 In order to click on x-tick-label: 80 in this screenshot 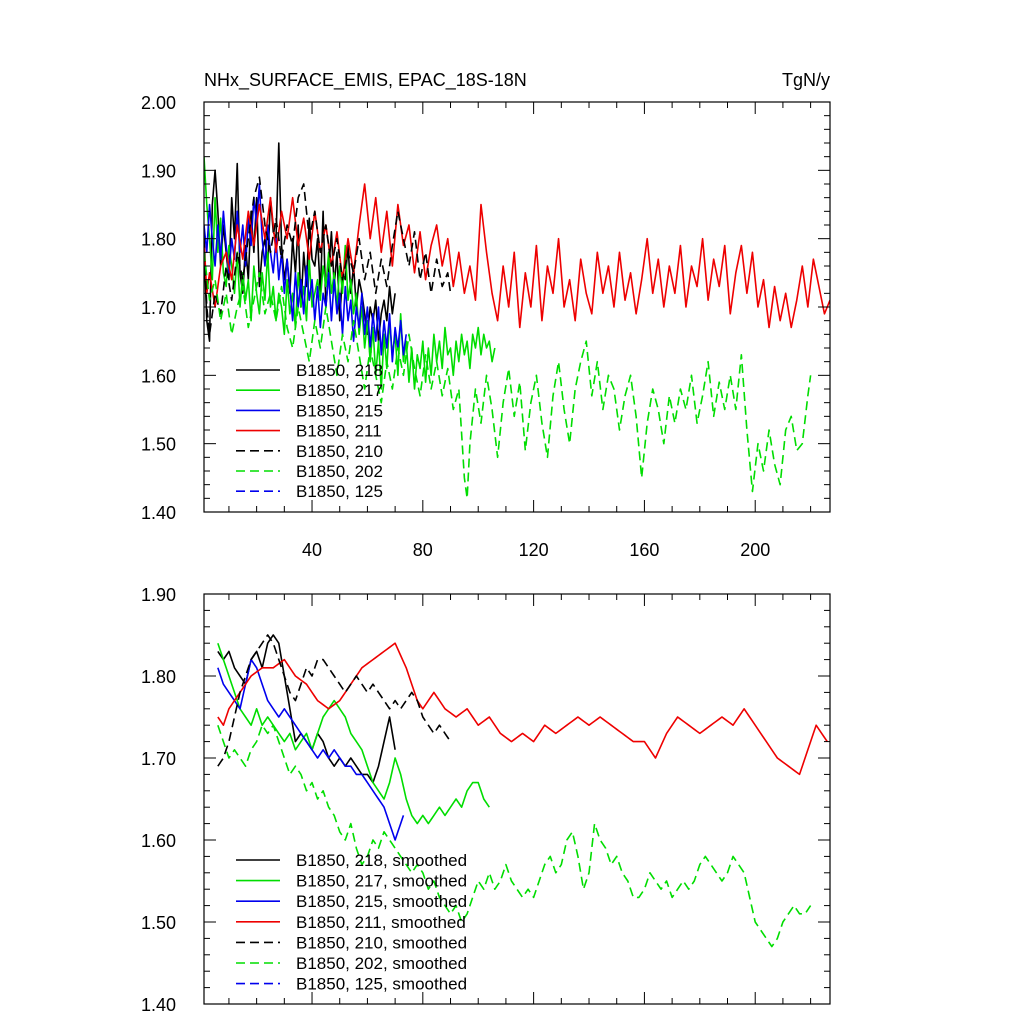, I will do `click(423, 550)`.